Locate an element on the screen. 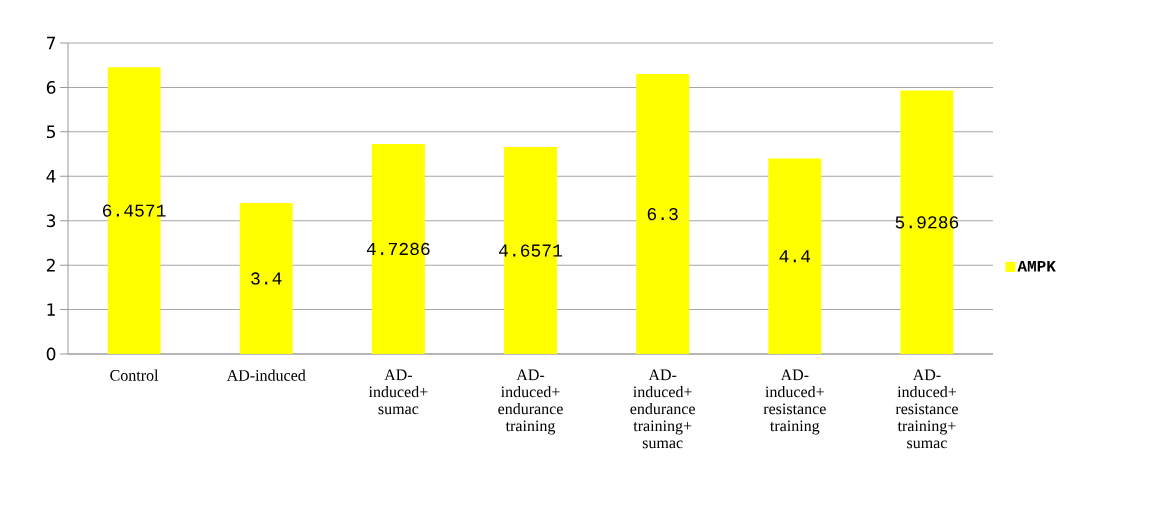 This screenshot has height=525, width=1153. x-tick-label: AD-induced+ resistance training+ sumac is located at coordinates (926, 409).